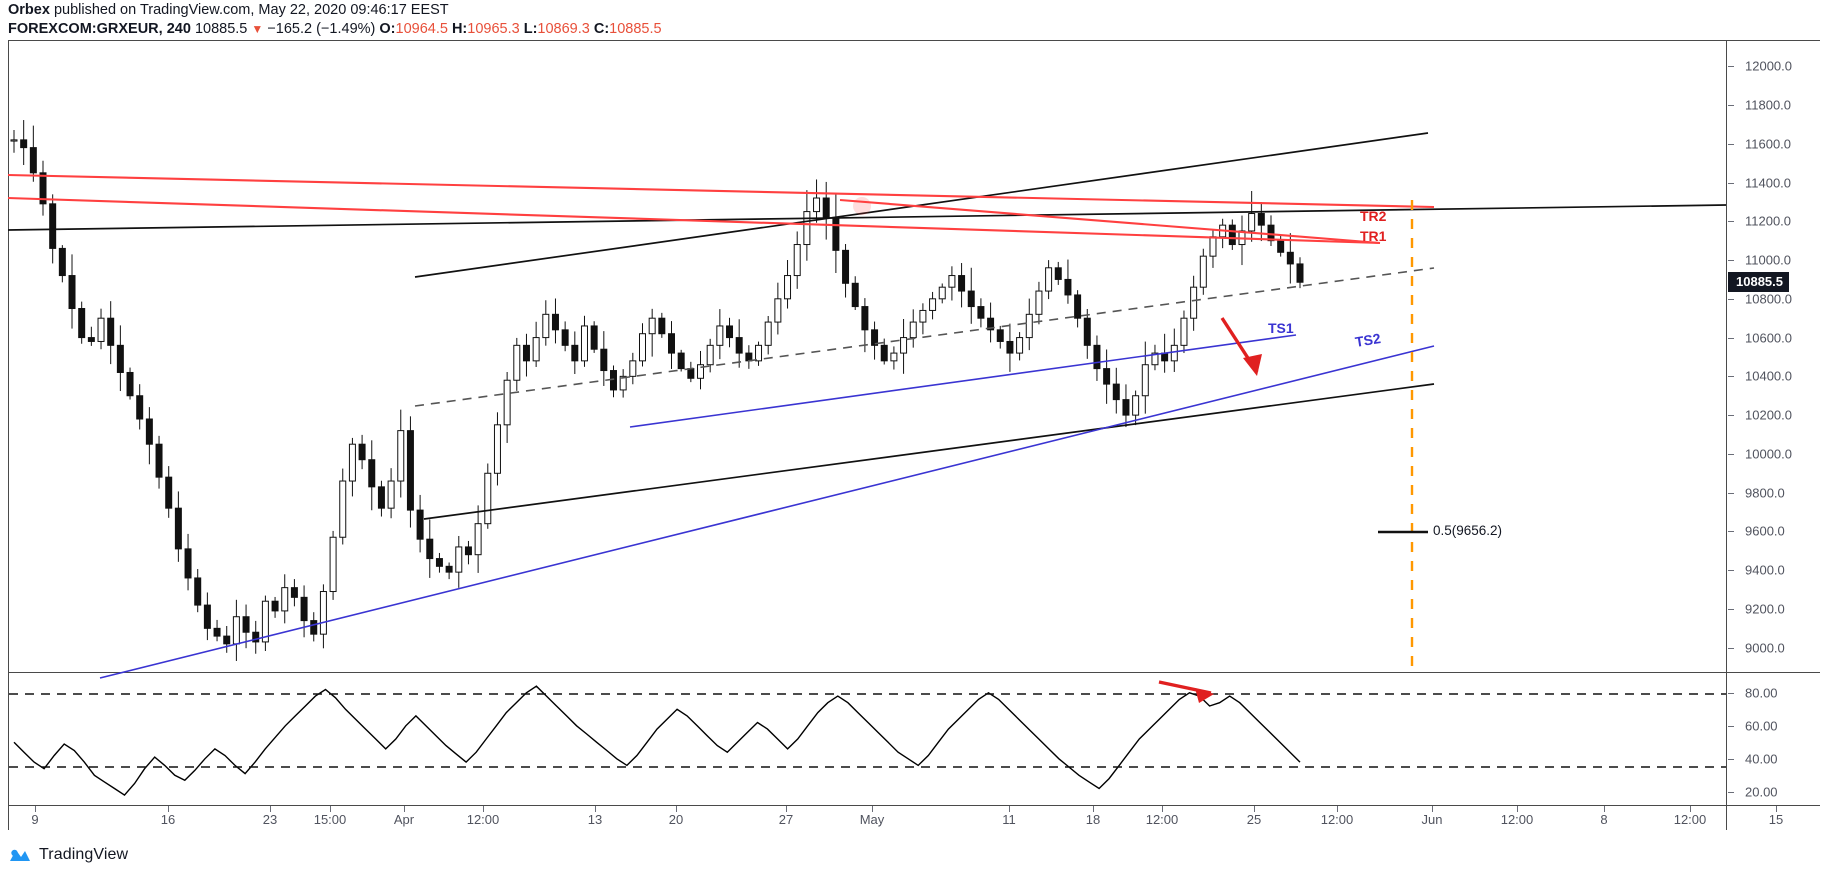 This screenshot has height=878, width=1828. What do you see at coordinates (1373, 216) in the screenshot?
I see `label-tr2: TR2` at bounding box center [1373, 216].